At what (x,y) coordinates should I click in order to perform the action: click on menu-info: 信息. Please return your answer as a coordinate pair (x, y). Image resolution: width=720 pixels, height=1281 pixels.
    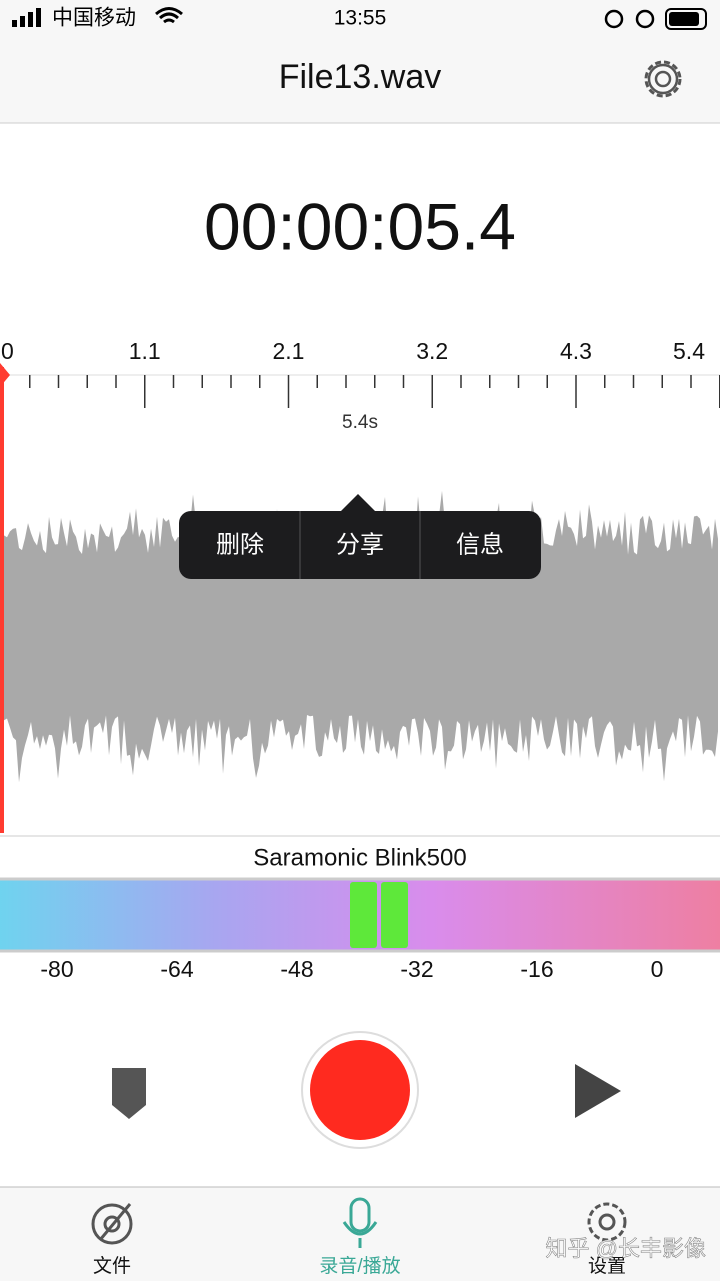
    Looking at the image, I should click on (480, 544).